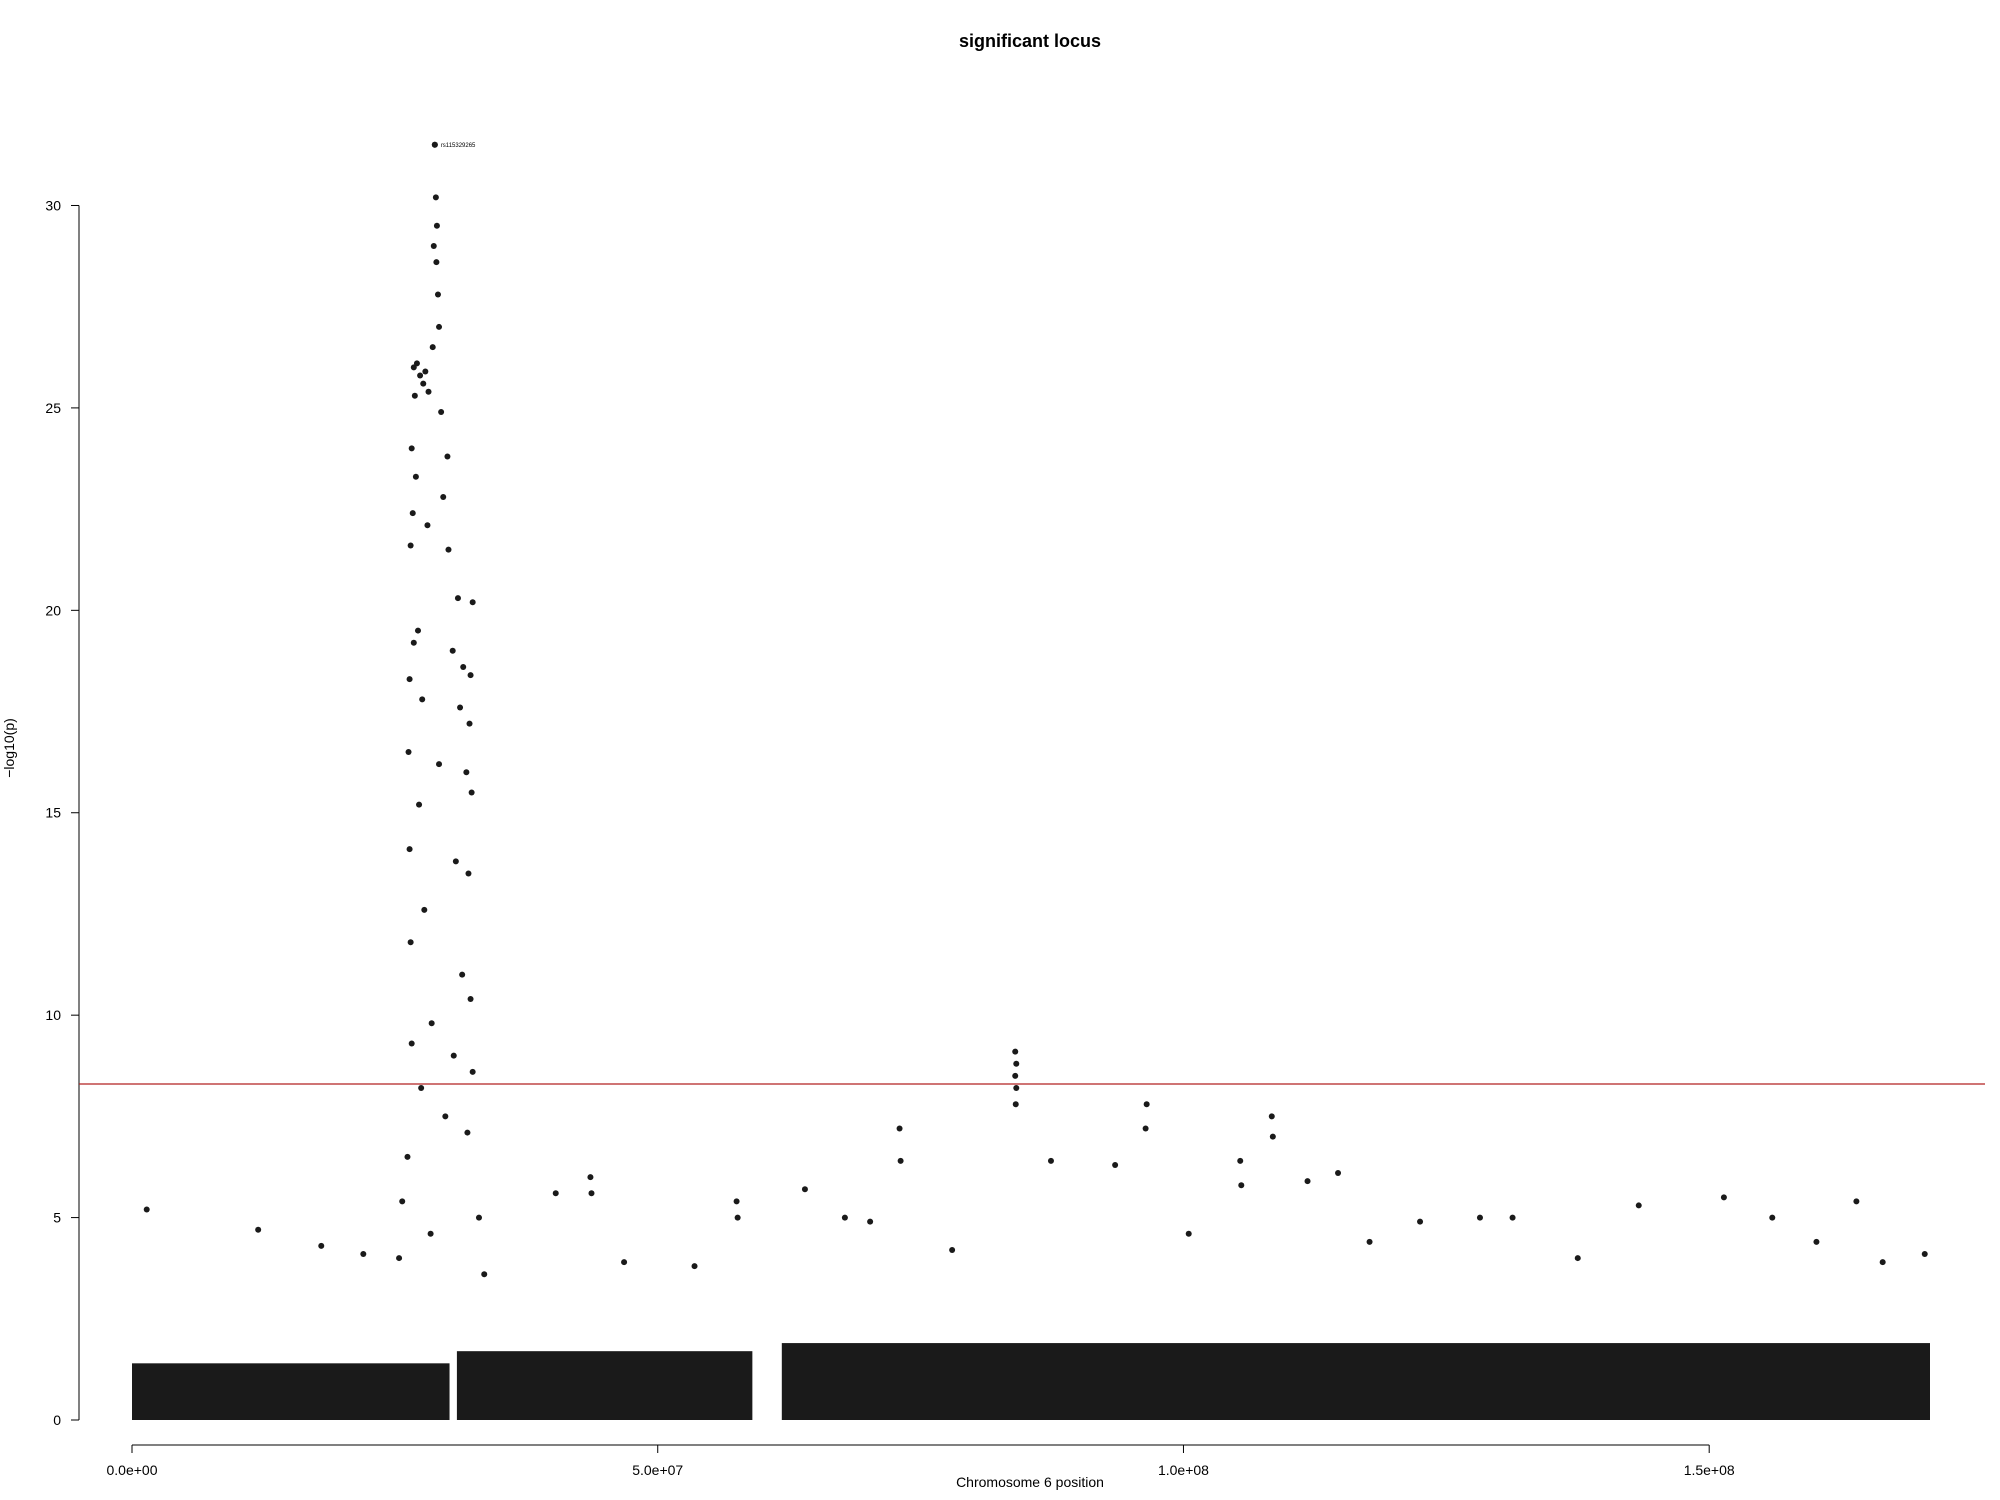 This screenshot has height=1500, width=2000. What do you see at coordinates (53, 813) in the screenshot?
I see `y-tick-label: 15` at bounding box center [53, 813].